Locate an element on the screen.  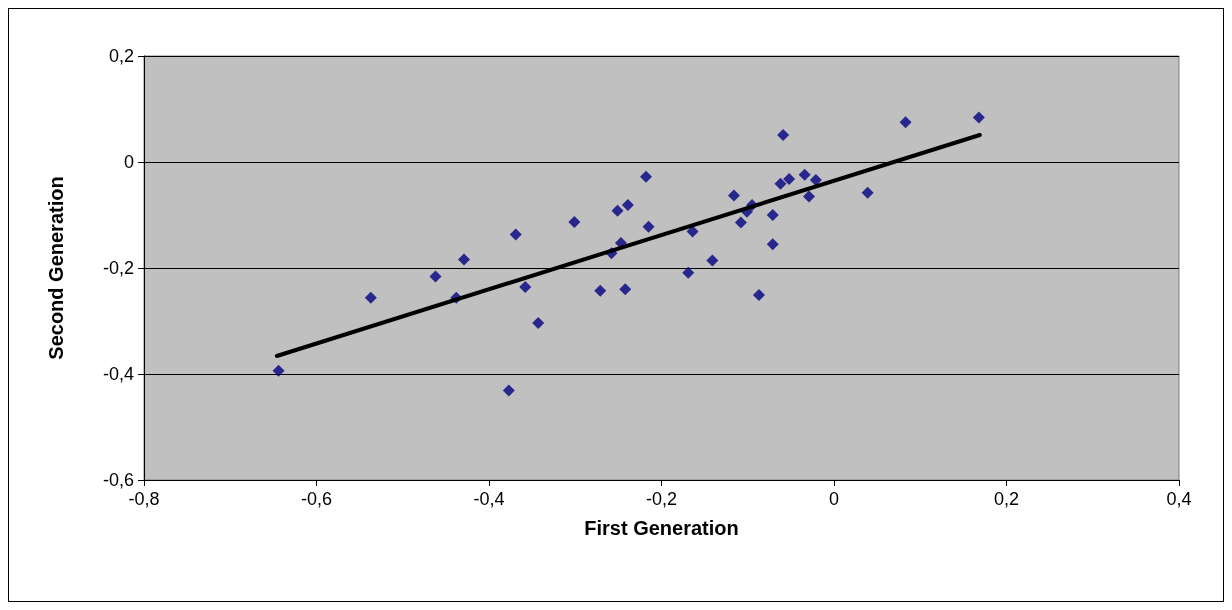
x-tick-label: 0 is located at coordinates (834, 499).